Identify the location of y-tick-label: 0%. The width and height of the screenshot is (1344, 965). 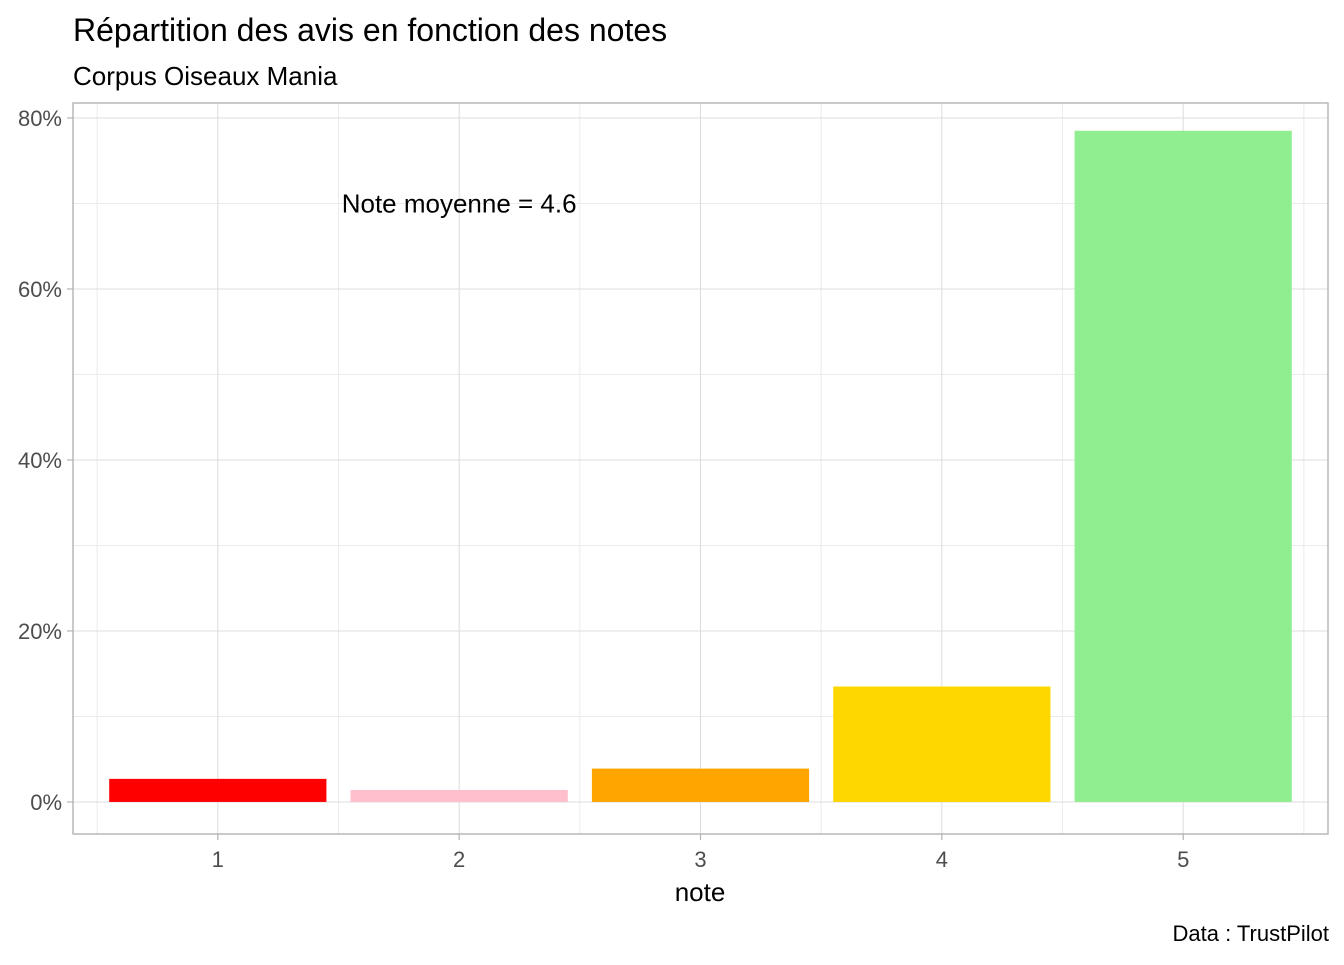
(46, 802).